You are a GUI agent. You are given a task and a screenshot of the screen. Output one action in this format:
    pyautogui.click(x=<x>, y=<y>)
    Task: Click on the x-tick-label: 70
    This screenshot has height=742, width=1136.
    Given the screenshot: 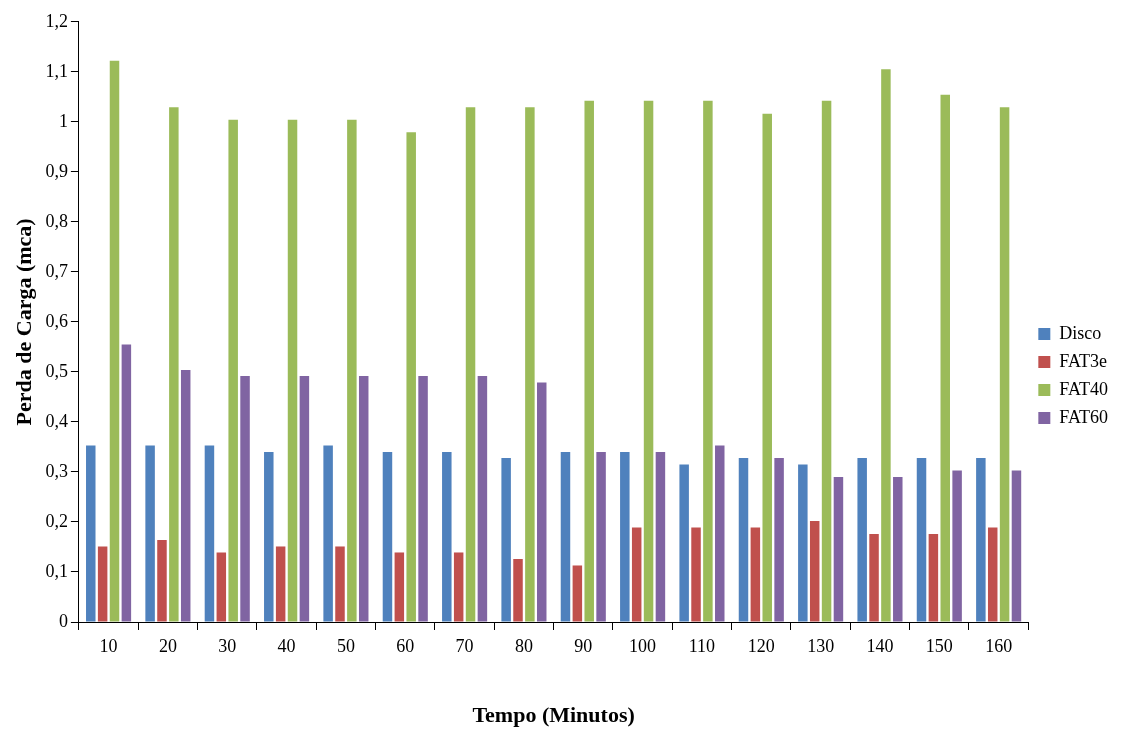 What is the action you would take?
    pyautogui.click(x=464, y=645)
    